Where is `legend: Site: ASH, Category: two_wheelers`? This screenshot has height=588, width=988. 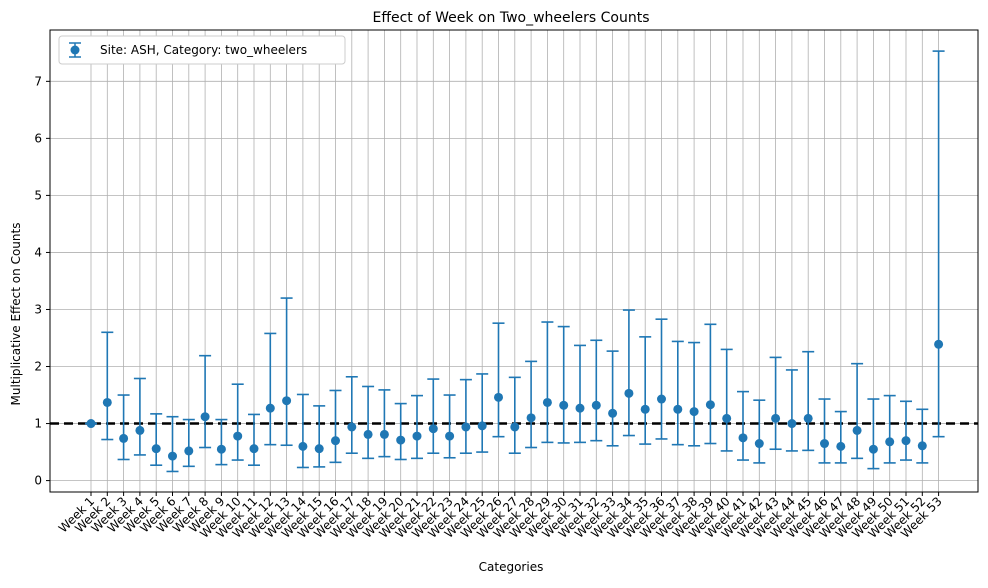
legend: Site: ASH, Category: two_wheelers is located at coordinates (202, 50).